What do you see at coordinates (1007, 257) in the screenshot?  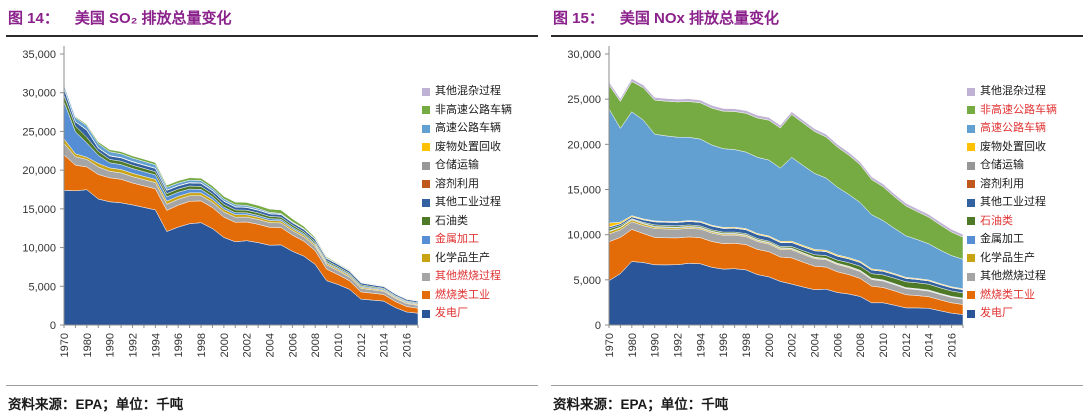 I see `legend-label: 化学品生产` at bounding box center [1007, 257].